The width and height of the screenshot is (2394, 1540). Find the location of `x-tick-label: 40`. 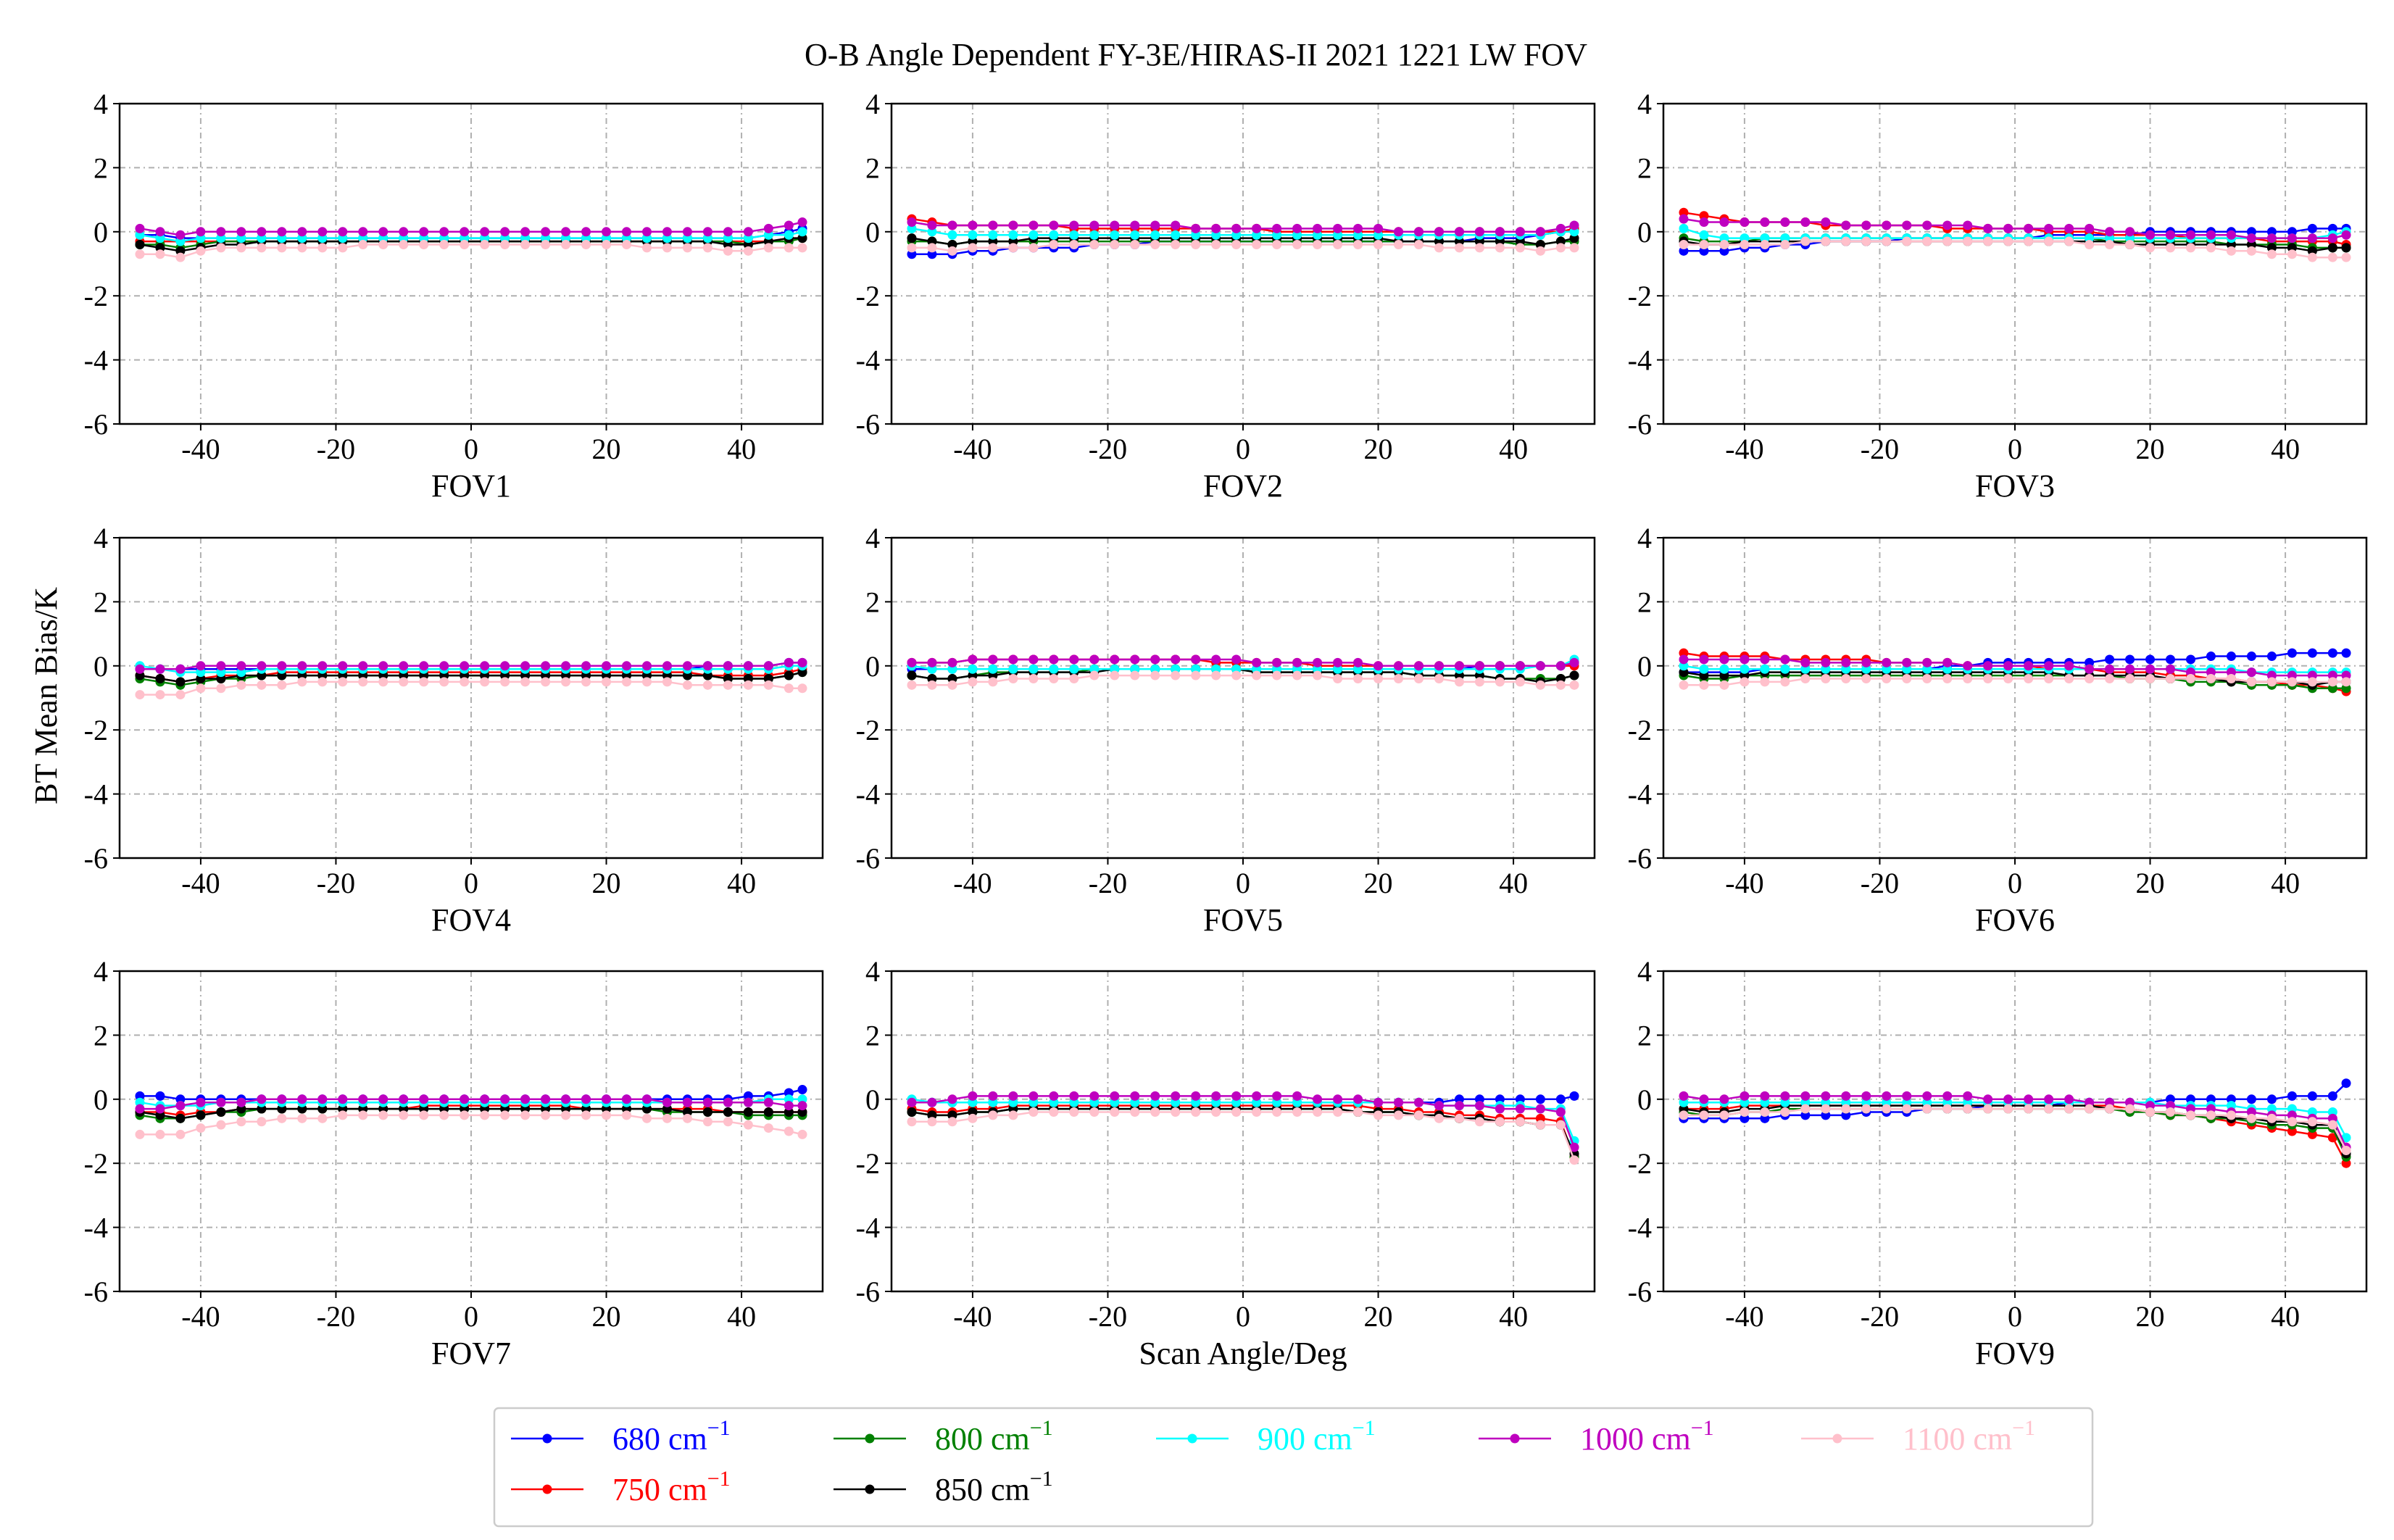

x-tick-label: 40 is located at coordinates (1514, 883).